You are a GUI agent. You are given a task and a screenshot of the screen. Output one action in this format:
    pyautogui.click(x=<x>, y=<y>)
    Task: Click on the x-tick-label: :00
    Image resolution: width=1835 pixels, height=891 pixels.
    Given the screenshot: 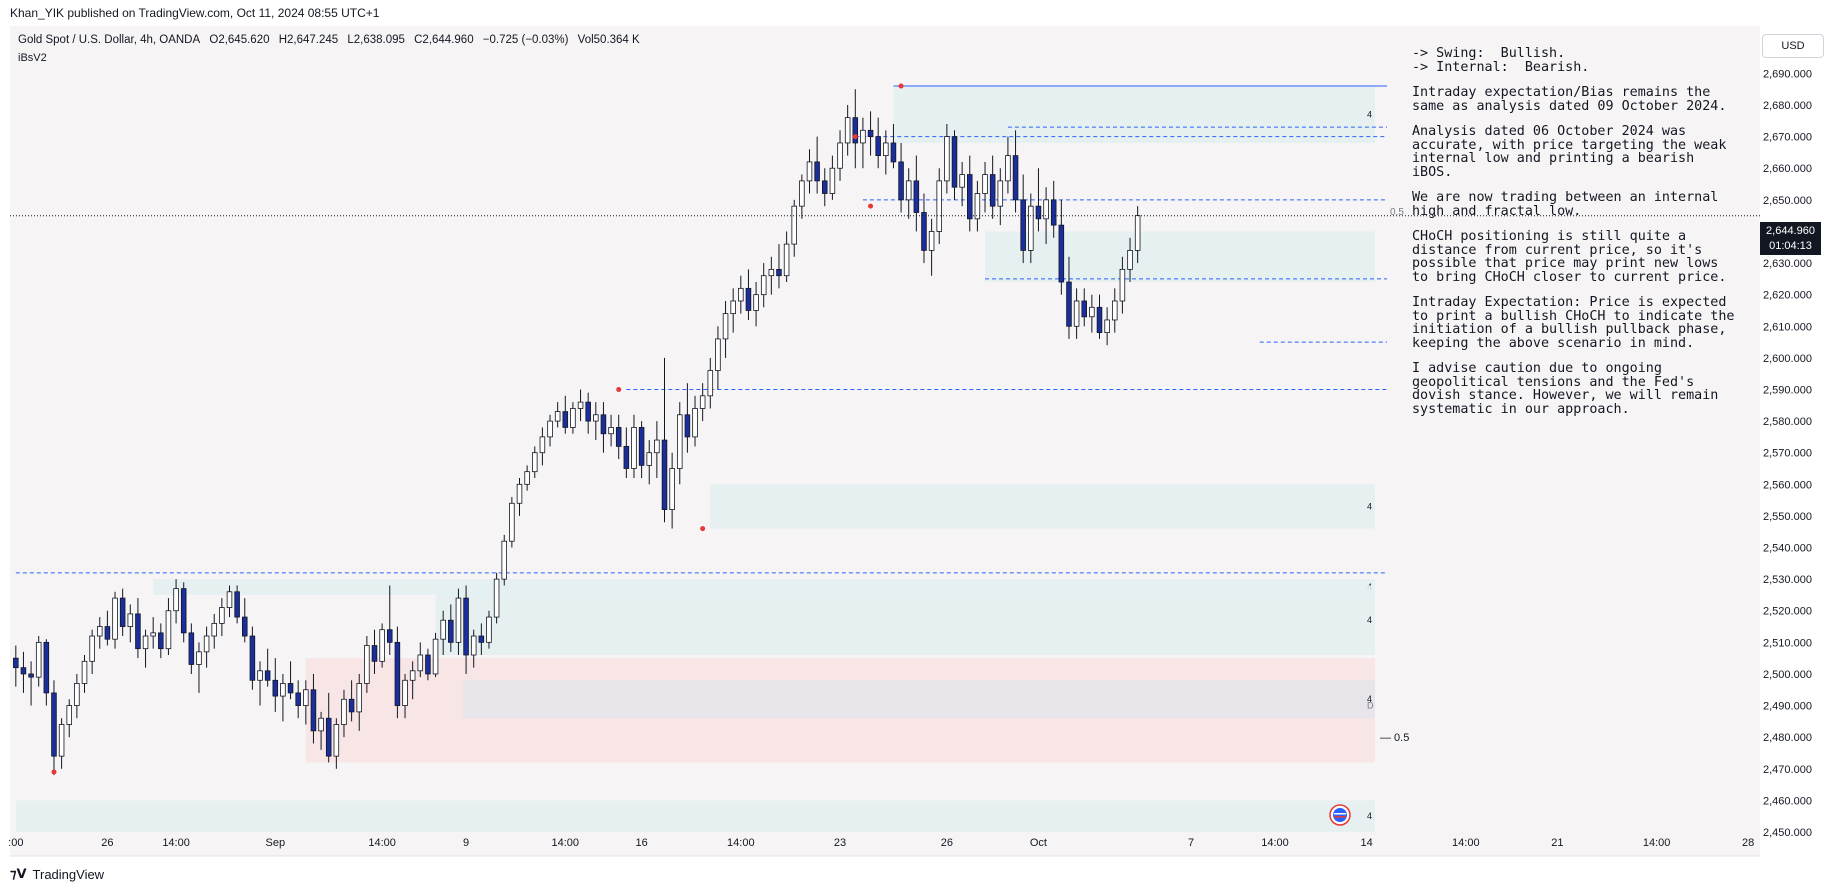 What is the action you would take?
    pyautogui.click(x=15, y=843)
    